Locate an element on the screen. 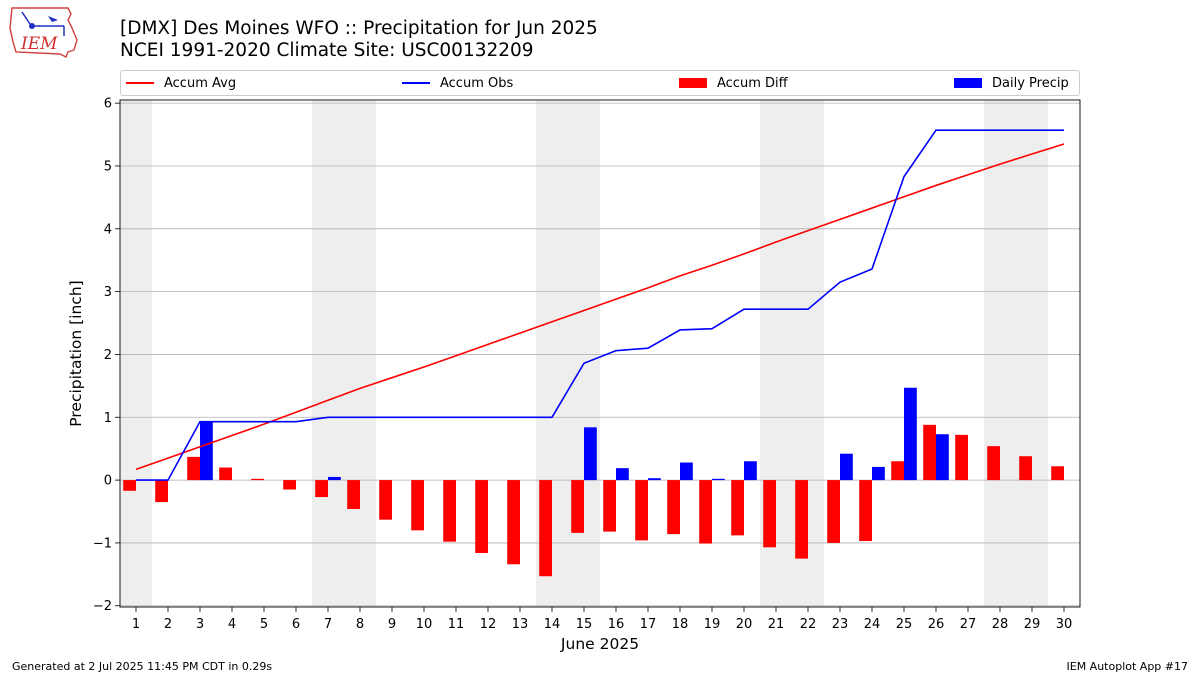 Image resolution: width=1200 pixels, height=675 pixels. xtick-label-18: 18 is located at coordinates (680, 624).